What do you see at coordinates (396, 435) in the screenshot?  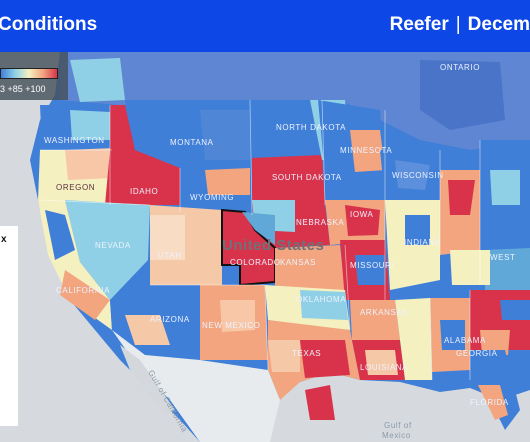 I see `gulf-of-mexico-line-2: Mexico` at bounding box center [396, 435].